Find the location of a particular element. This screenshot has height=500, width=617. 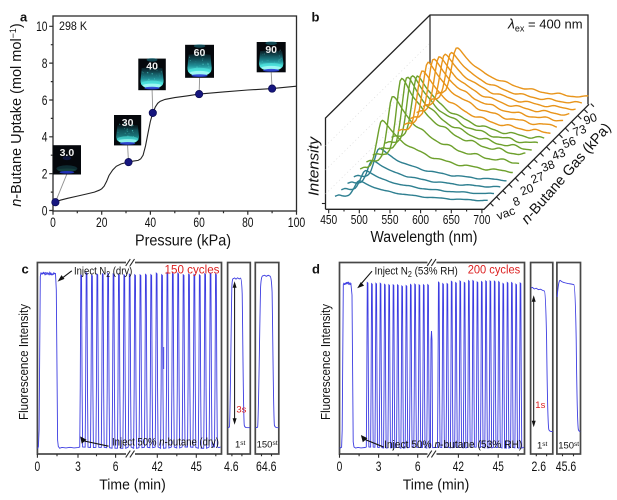

svg-text: a is located at coordinates (24, 17).